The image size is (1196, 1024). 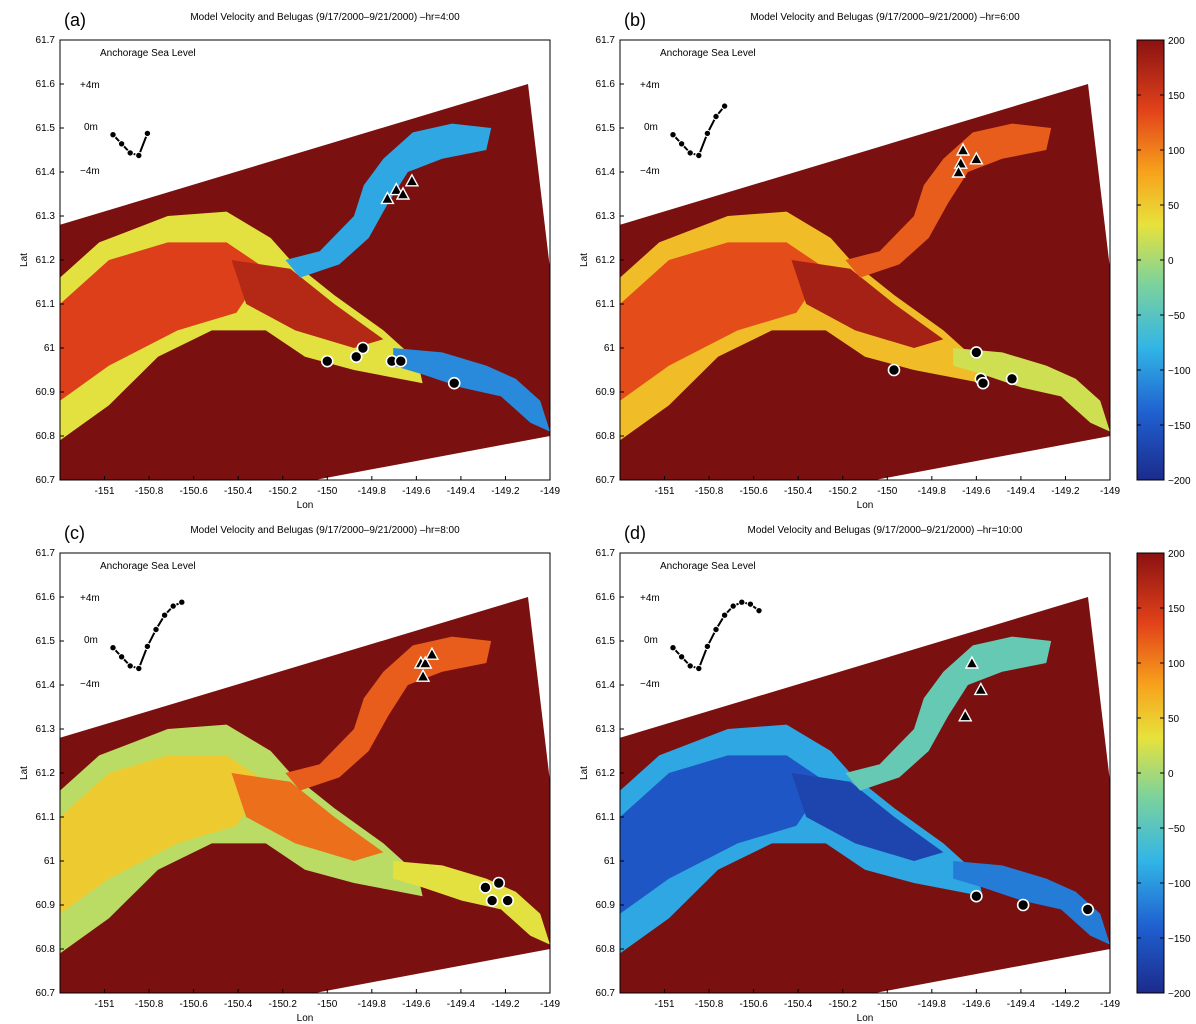 What do you see at coordinates (716, 635) in the screenshot?
I see `sea-level-curve` at bounding box center [716, 635].